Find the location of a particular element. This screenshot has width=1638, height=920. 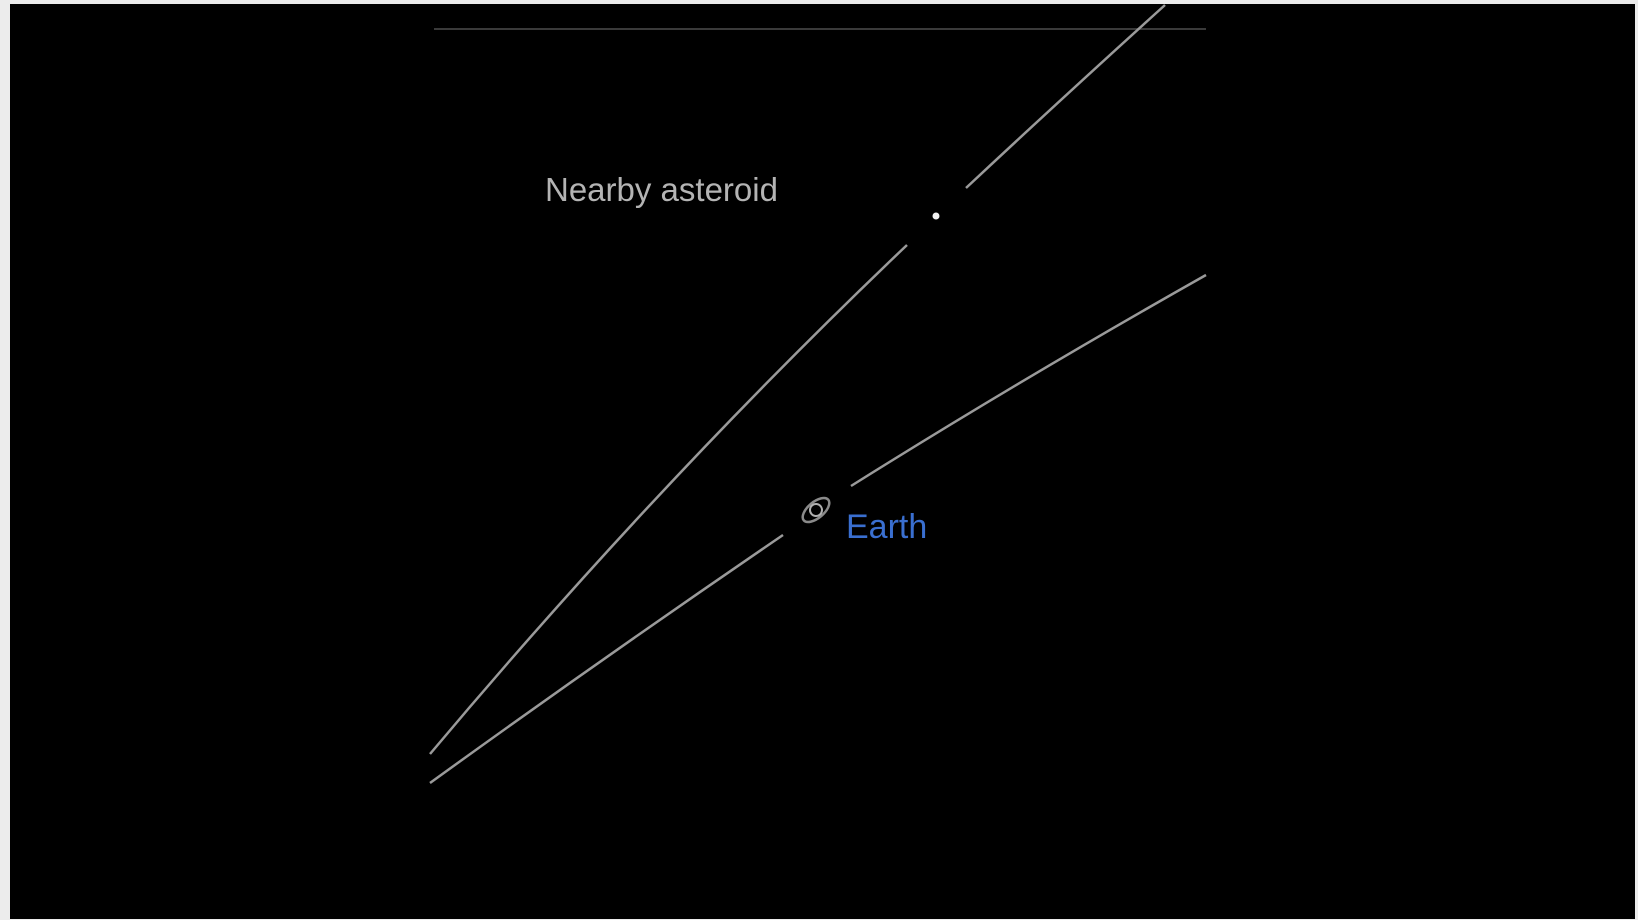

asteroid-label: Nearby asteroid is located at coordinates (661, 189).